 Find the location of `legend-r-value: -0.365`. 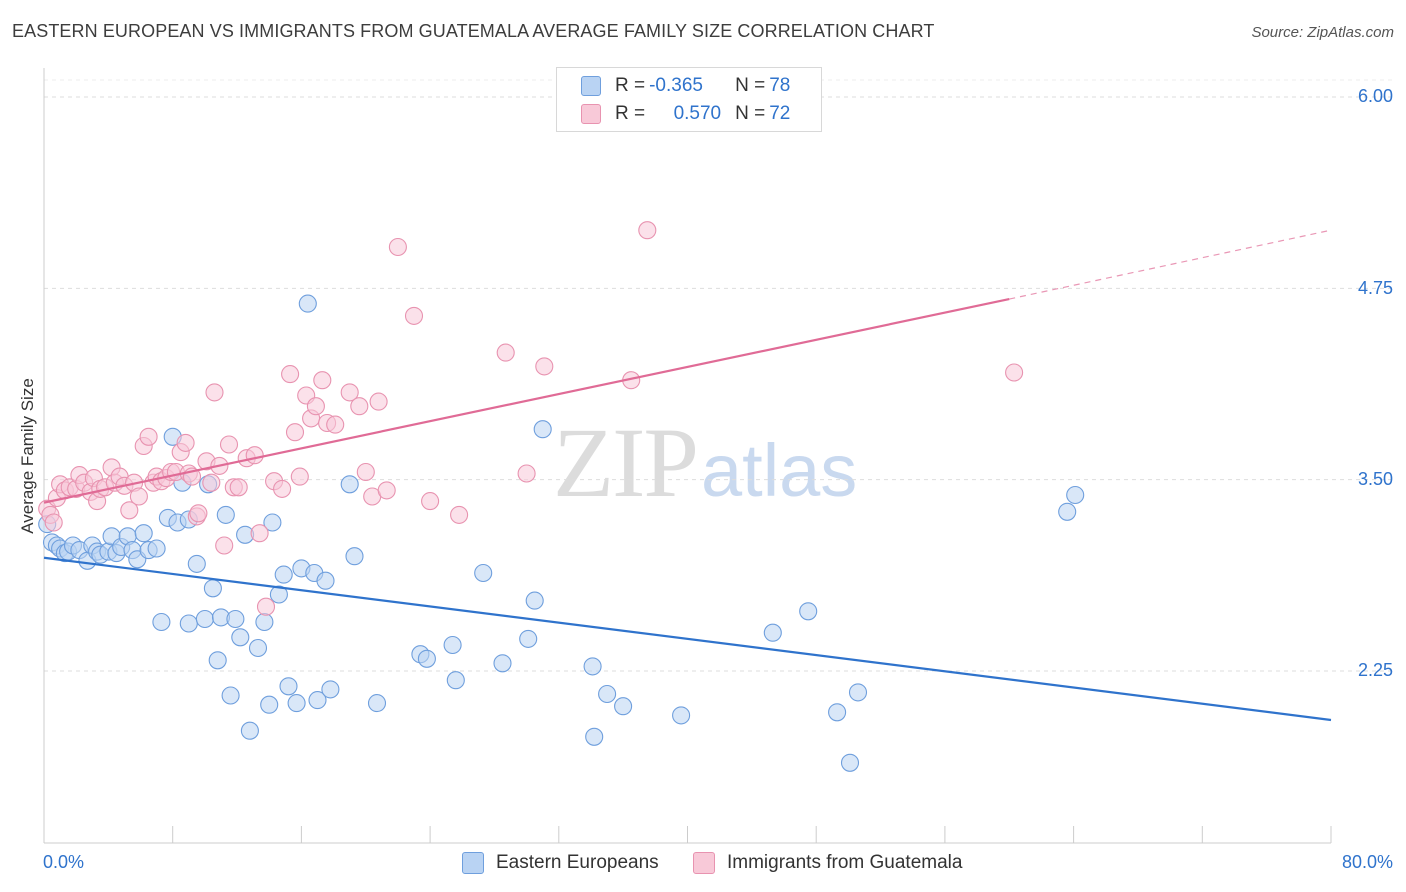

legend-r-value: -0.365 is located at coordinates (676, 85).